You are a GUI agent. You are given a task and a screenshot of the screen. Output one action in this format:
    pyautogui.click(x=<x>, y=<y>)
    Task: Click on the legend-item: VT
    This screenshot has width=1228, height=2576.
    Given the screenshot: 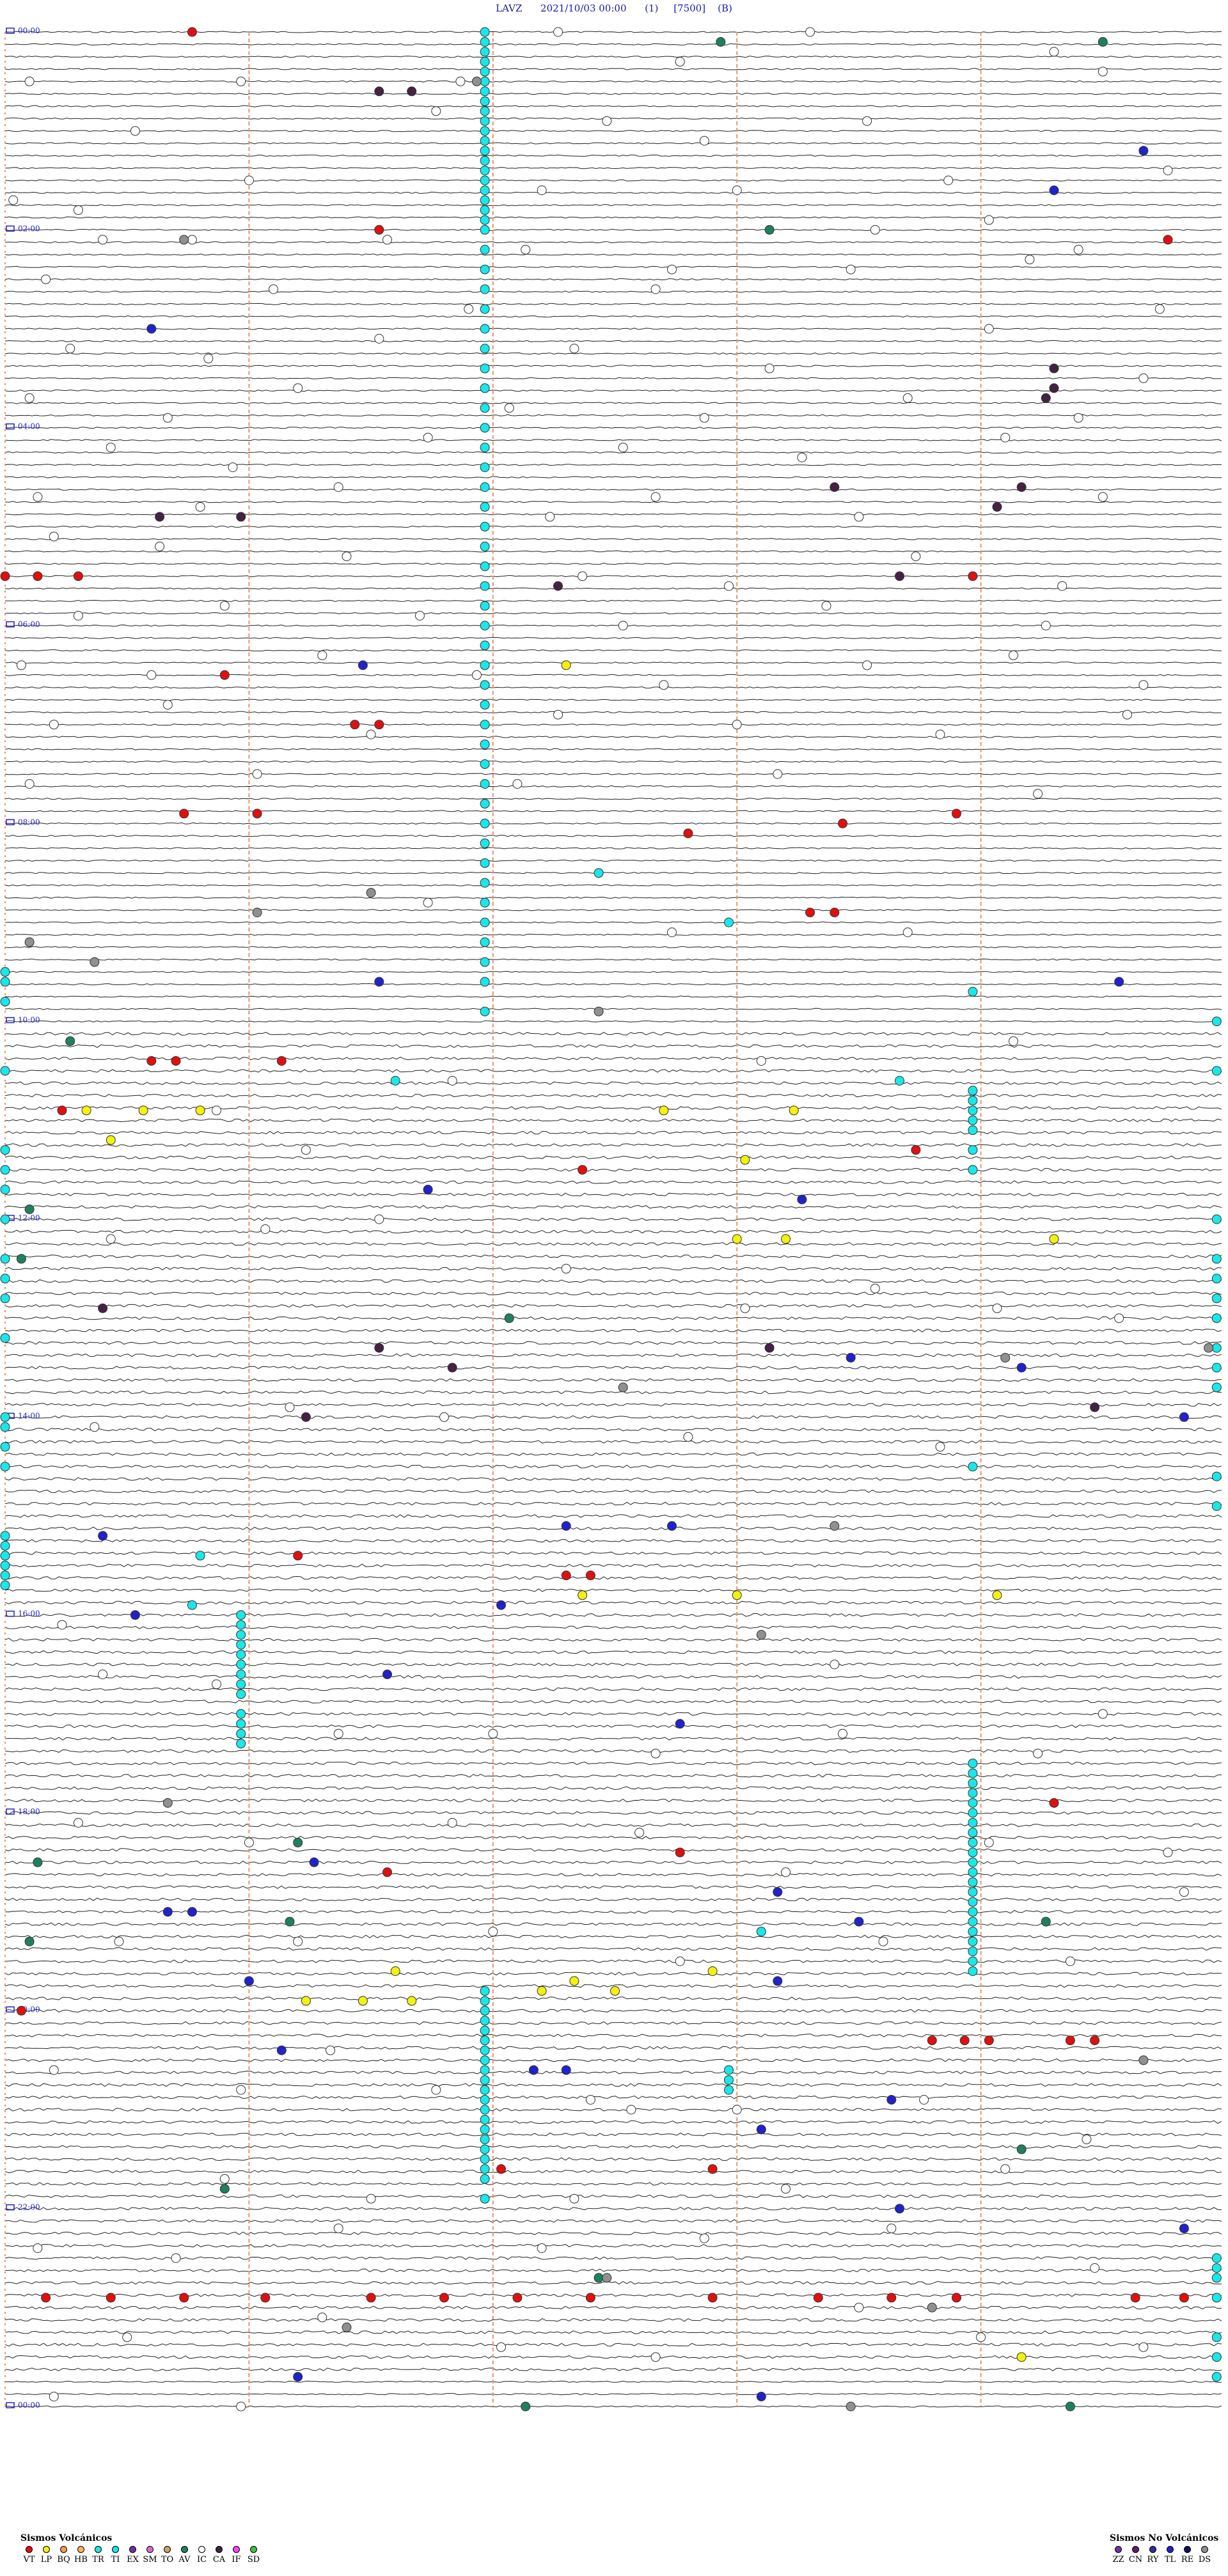 What is the action you would take?
    pyautogui.click(x=29, y=2555)
    